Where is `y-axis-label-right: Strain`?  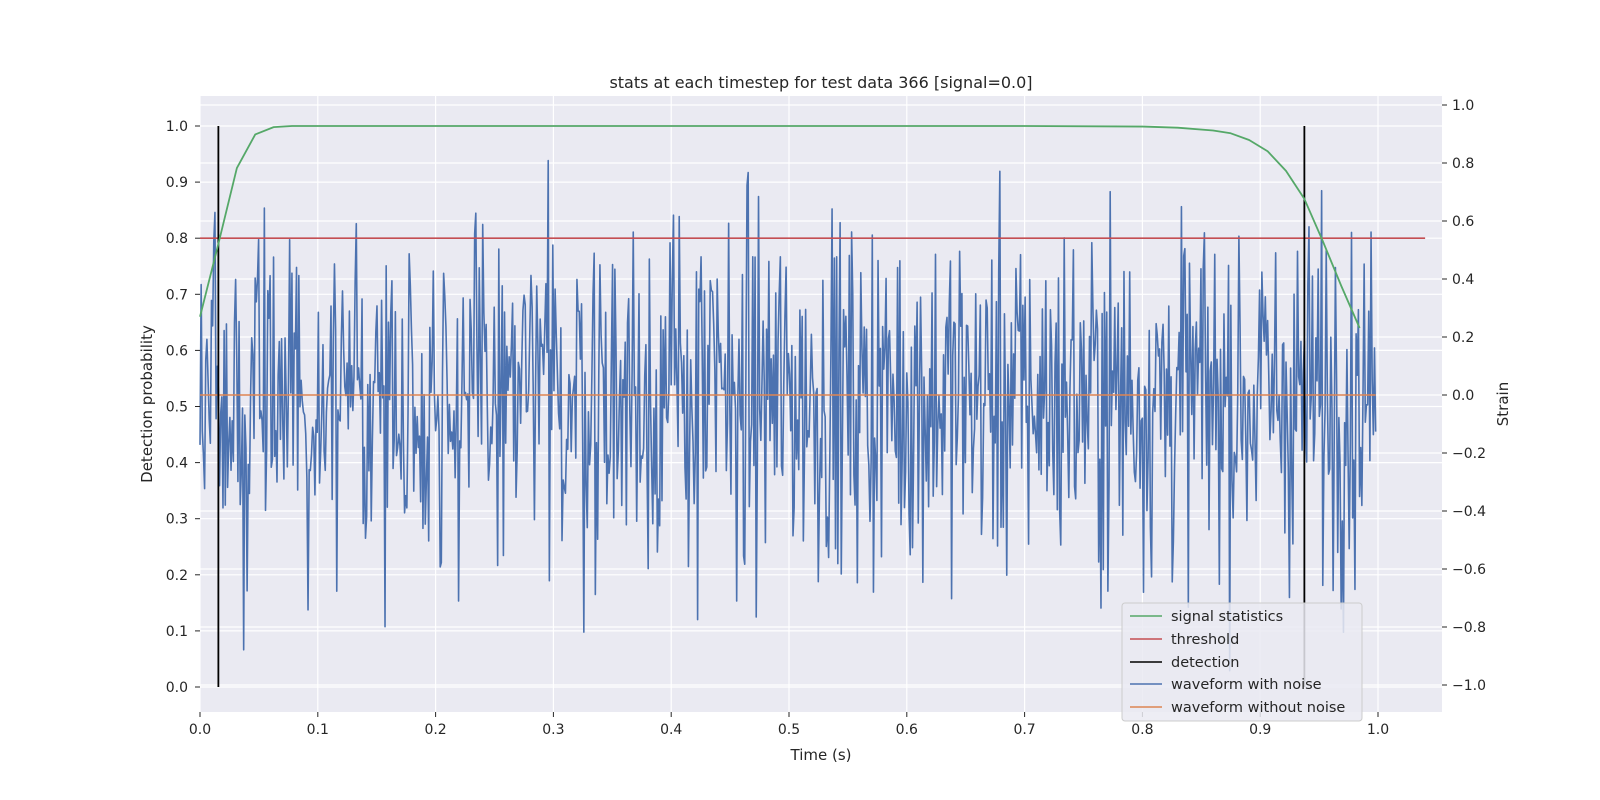
y-axis-label-right: Strain is located at coordinates (1503, 404).